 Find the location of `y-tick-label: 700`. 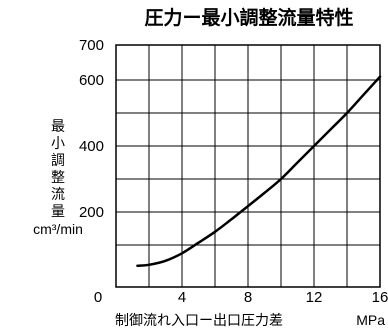

y-tick-label: 700 is located at coordinates (91, 45).